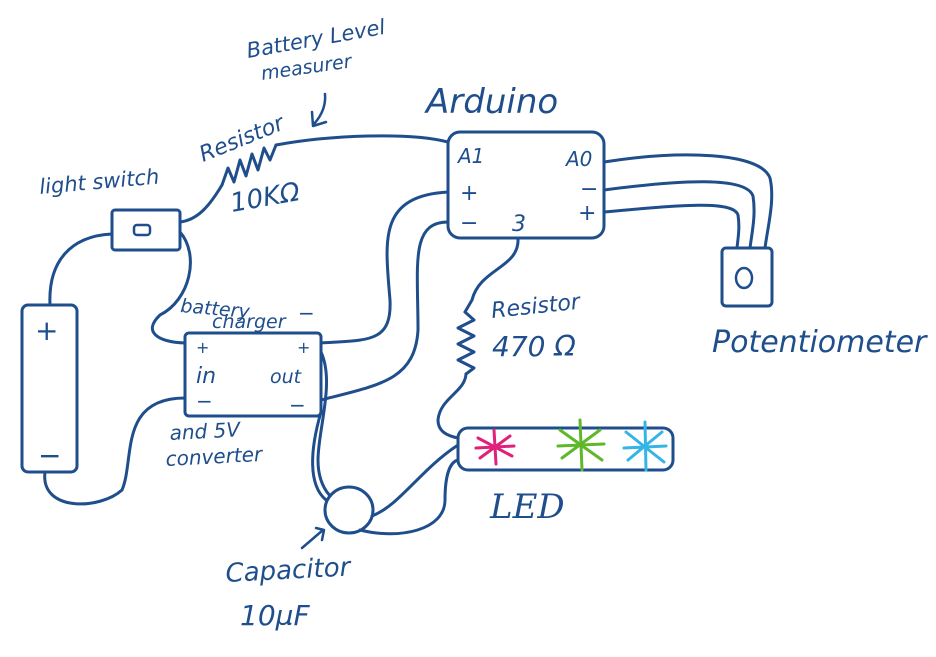 The width and height of the screenshot is (936, 657). What do you see at coordinates (265, 198) in the screenshot?
I see `resistor-10k-value: 10KΩ` at bounding box center [265, 198].